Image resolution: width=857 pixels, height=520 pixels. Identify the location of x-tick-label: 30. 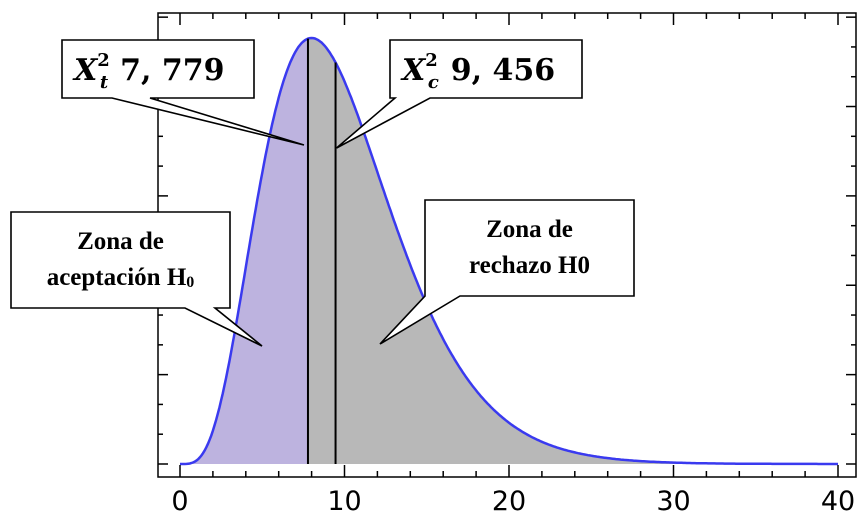
(673, 501).